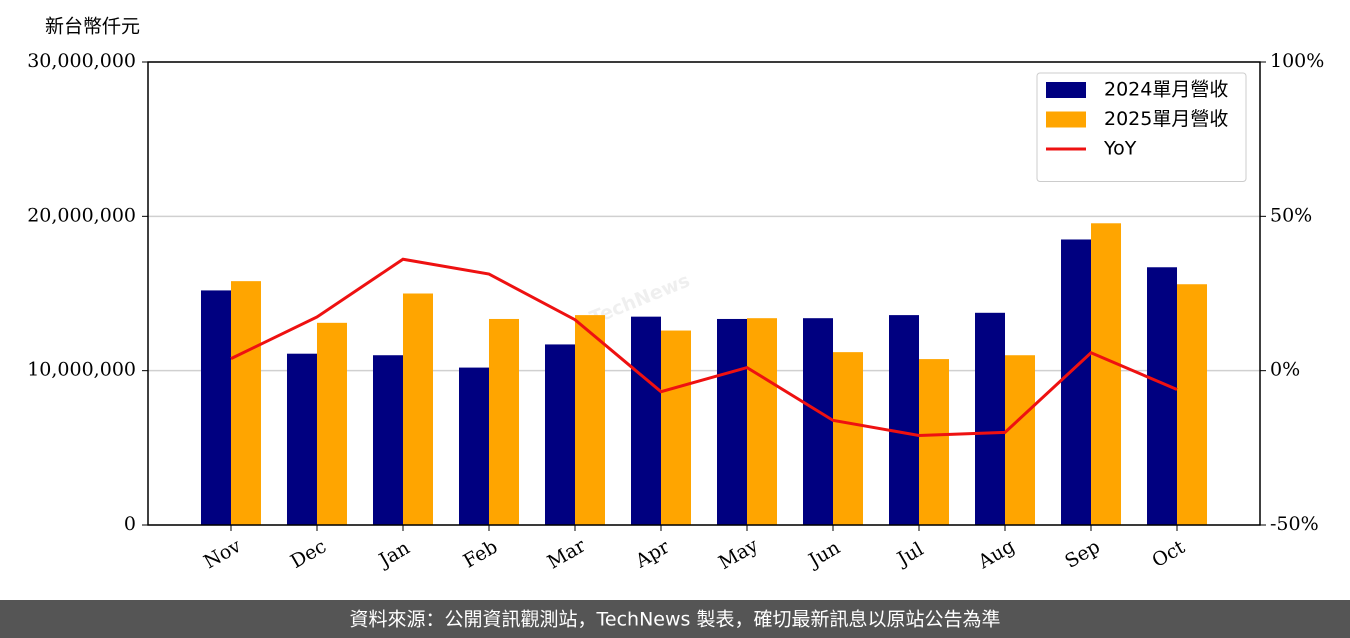  What do you see at coordinates (823, 555) in the screenshot?
I see `x-tick-label: Jun` at bounding box center [823, 555].